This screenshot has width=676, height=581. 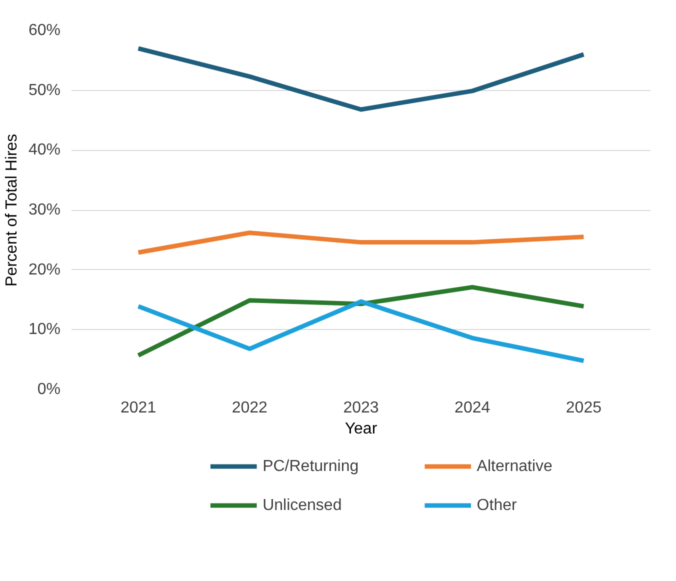 I want to click on y-tick-label: 60%, so click(x=44, y=30).